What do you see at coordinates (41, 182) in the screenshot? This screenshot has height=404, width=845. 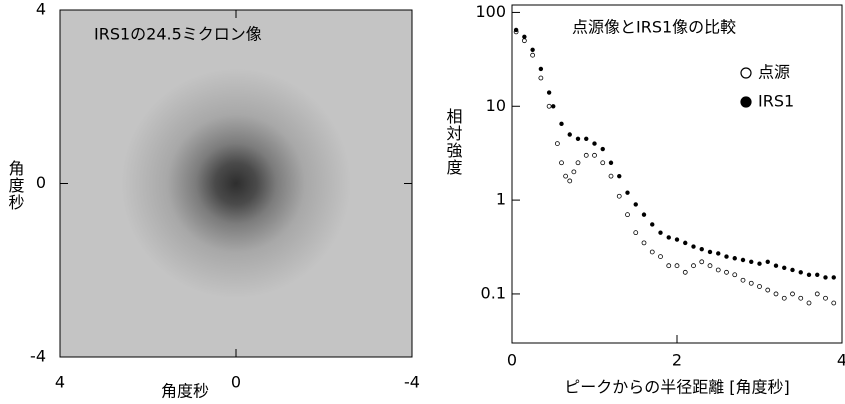 I see `y-tick-label: 0` at bounding box center [41, 182].